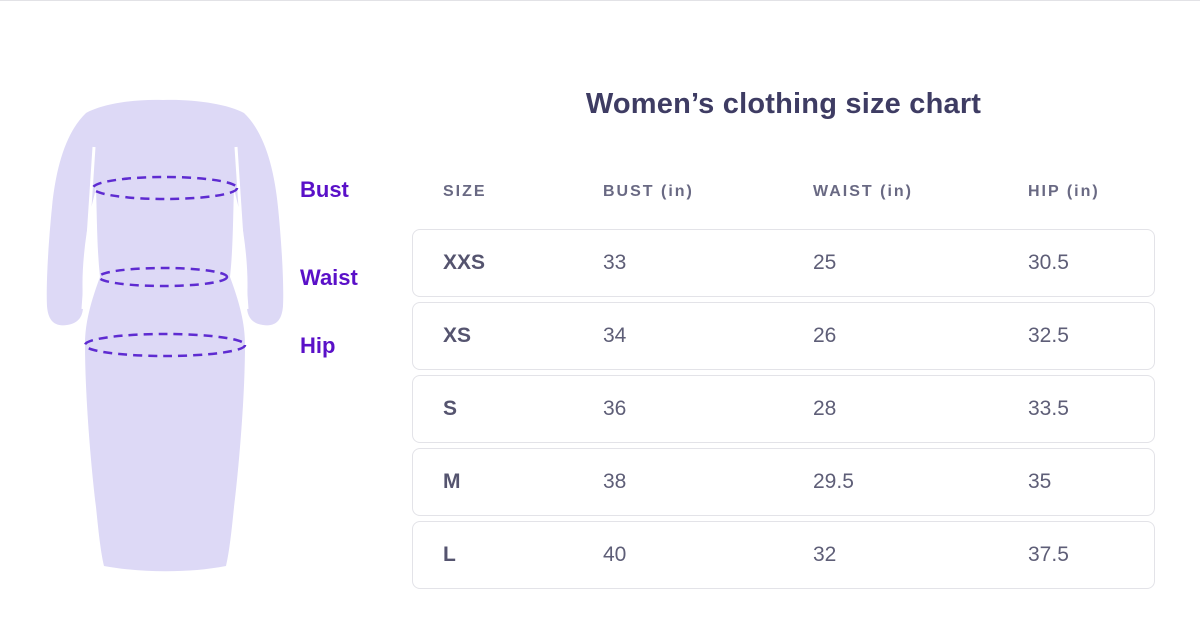 This screenshot has height=640, width=1200. Describe the element at coordinates (833, 481) in the screenshot. I see `waist-cell: 29.5` at that location.